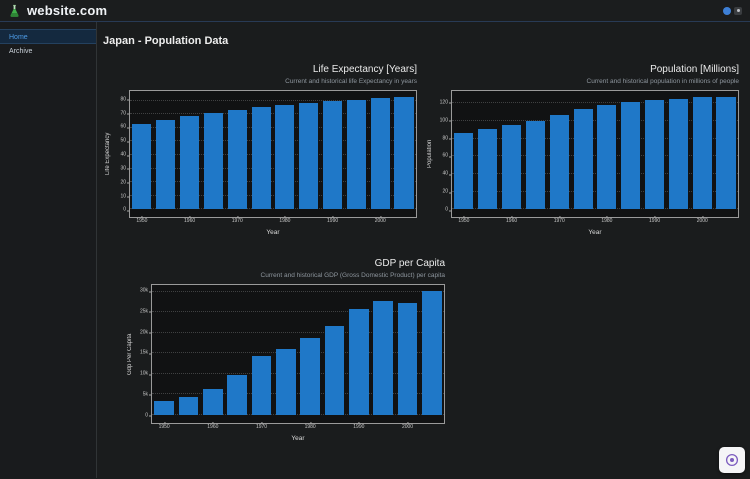  What do you see at coordinates (145, 311) in the screenshot?
I see `y-tick-label: 25k` at bounding box center [145, 311].